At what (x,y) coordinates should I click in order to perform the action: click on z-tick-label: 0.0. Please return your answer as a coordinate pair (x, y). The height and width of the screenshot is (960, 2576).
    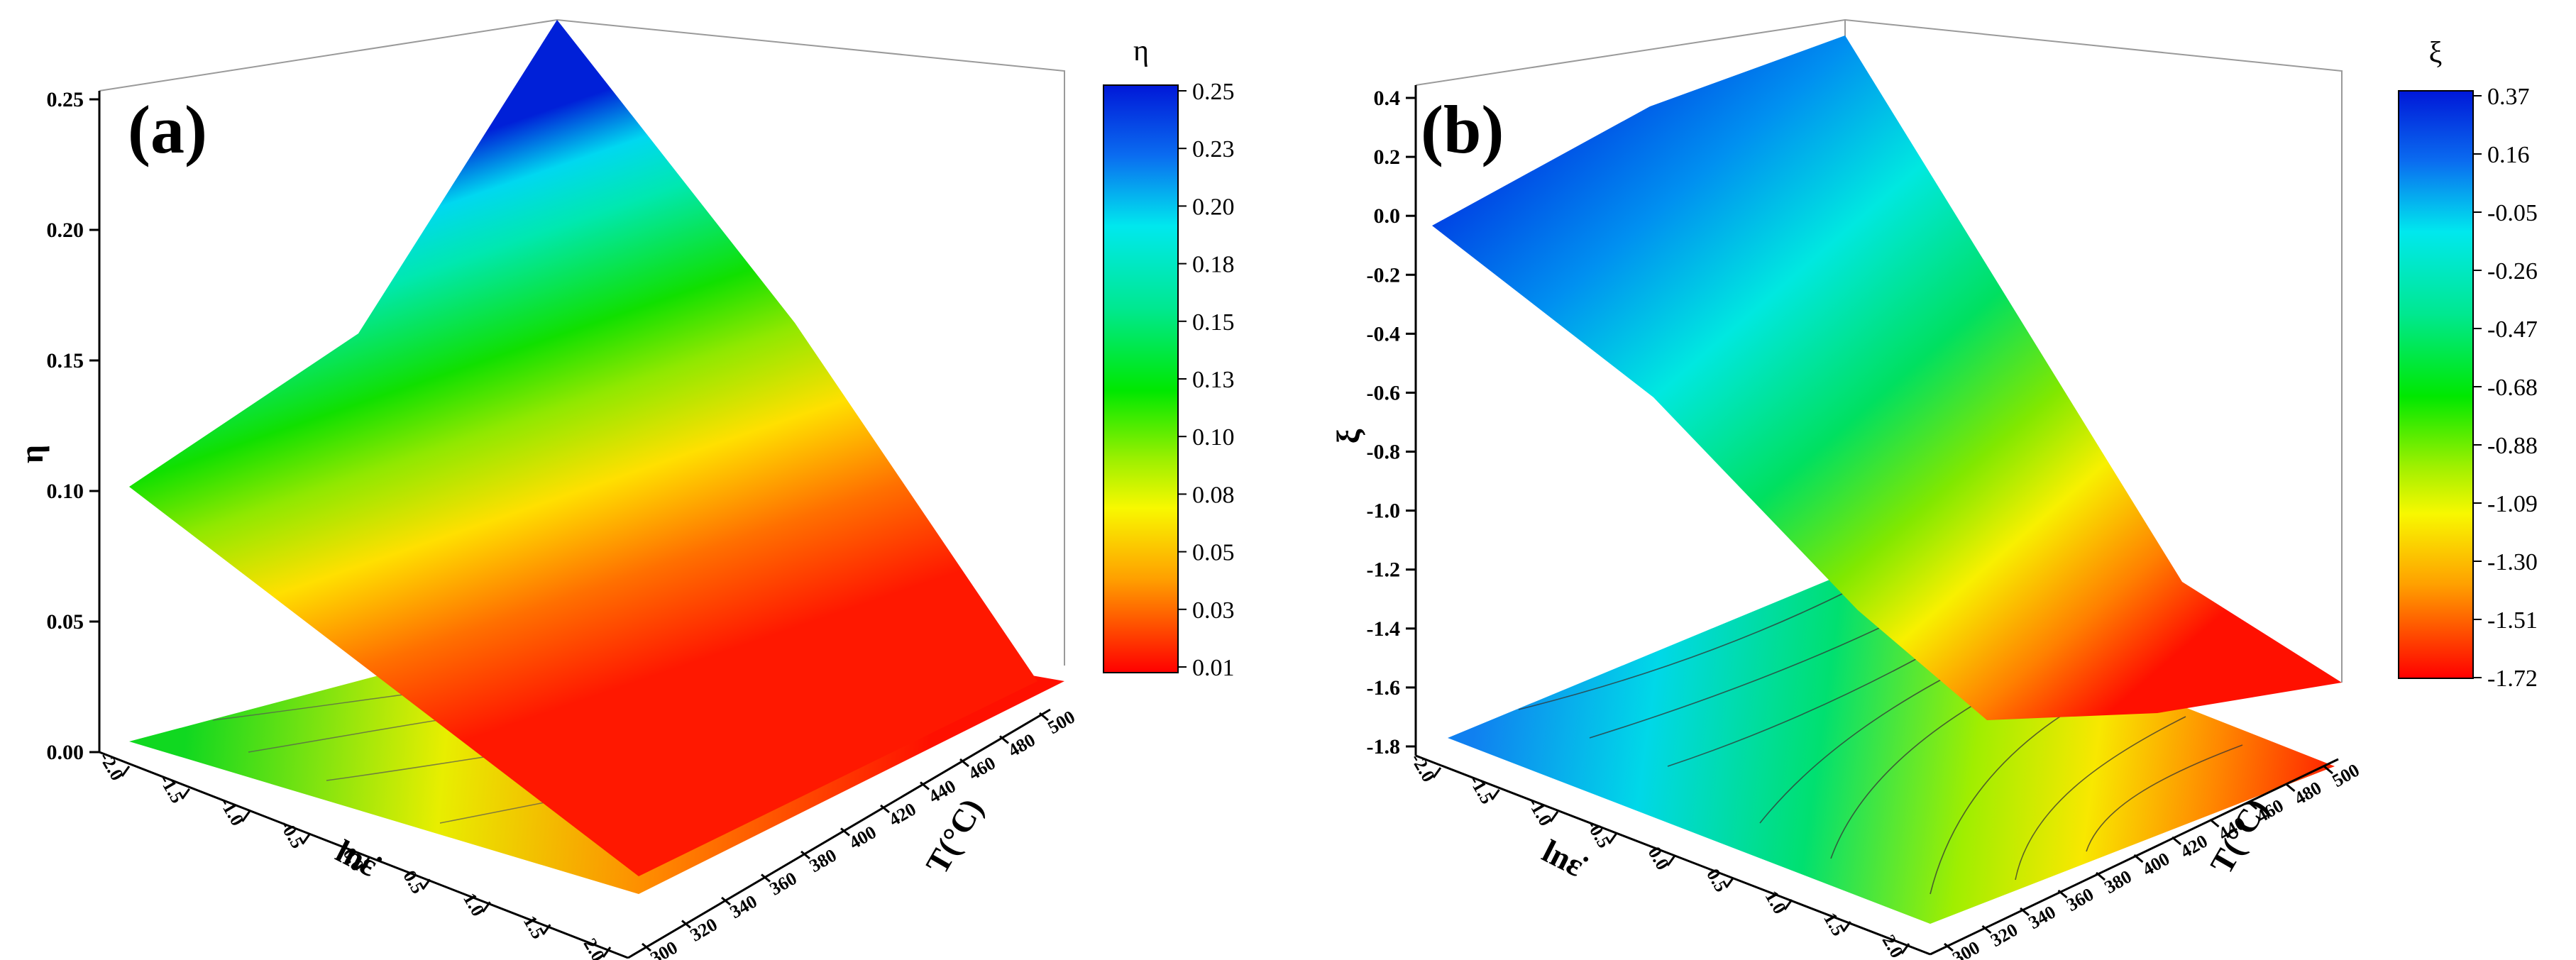
    Looking at the image, I should click on (1387, 216).